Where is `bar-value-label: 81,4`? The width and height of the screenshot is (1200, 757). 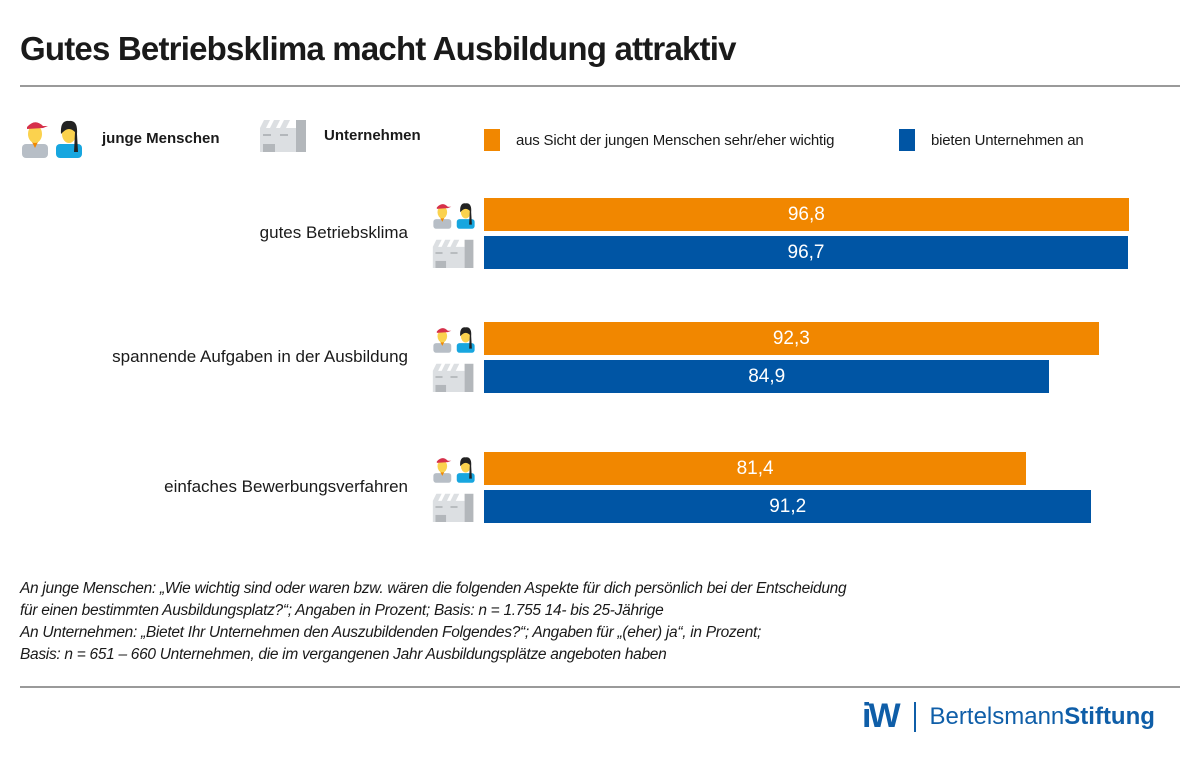
bar-value-label: 81,4 is located at coordinates (755, 468).